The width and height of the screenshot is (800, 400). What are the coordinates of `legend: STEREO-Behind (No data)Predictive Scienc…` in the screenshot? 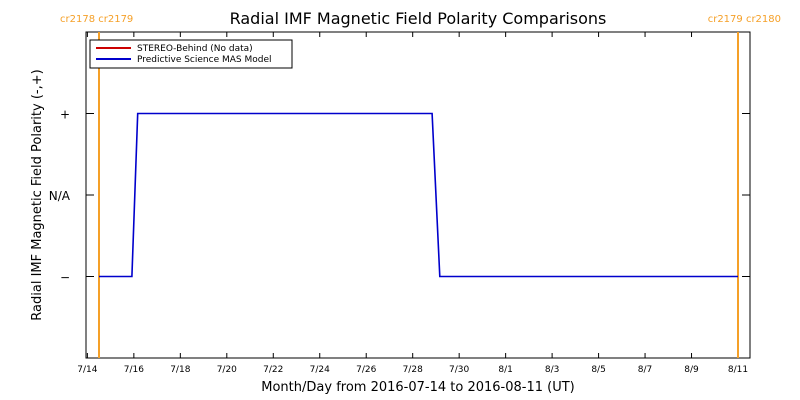 It's located at (191, 54).